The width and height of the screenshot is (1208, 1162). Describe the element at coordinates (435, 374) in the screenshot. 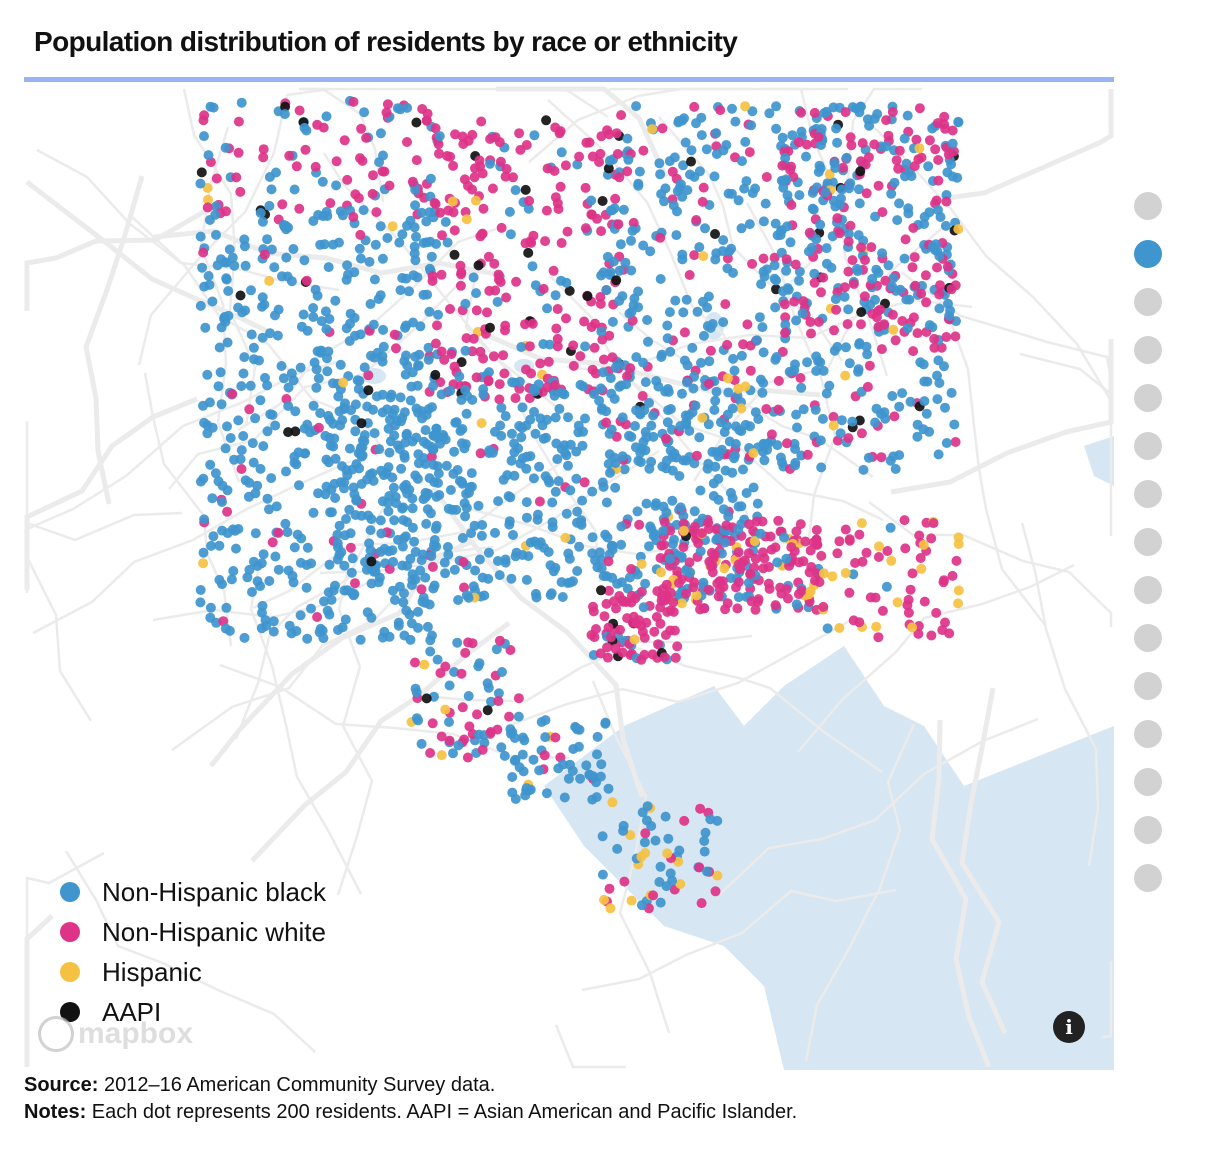

I see `dot-aapi` at that location.